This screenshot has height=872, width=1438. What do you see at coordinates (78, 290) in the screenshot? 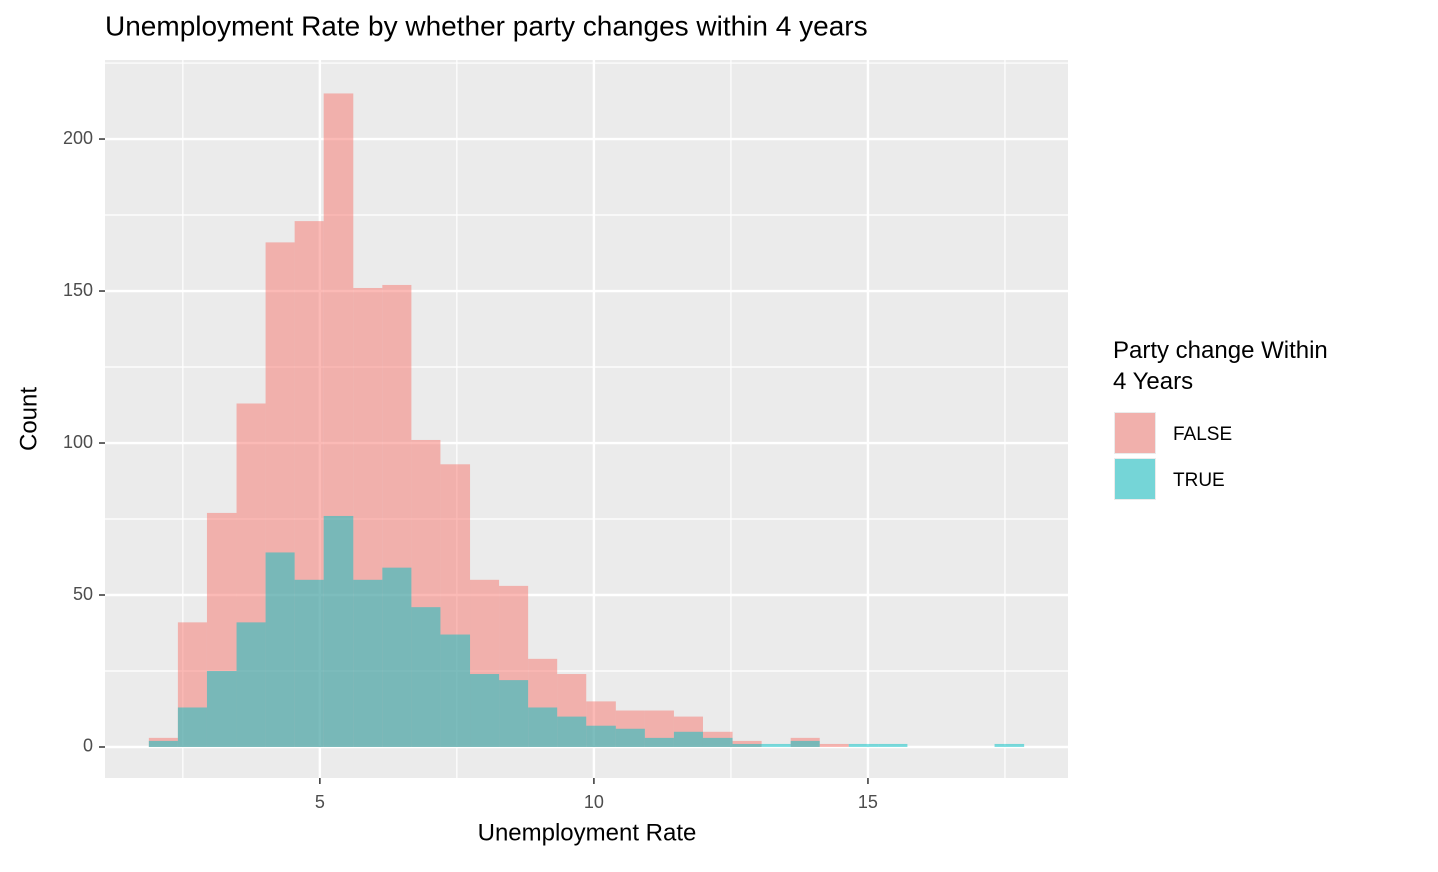
I see `y-tick-label: 150` at bounding box center [78, 290].